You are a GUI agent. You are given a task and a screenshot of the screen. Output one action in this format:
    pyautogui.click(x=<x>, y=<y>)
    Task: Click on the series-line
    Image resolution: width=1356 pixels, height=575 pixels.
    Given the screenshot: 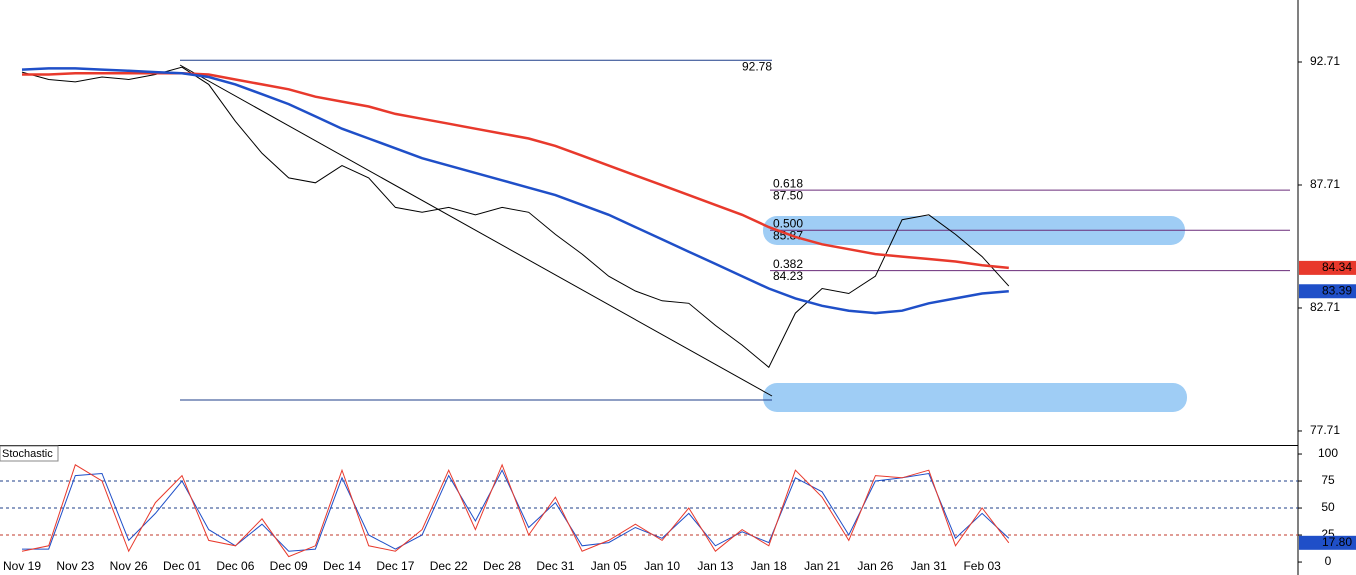 What is the action you would take?
    pyautogui.click(x=515, y=510)
    